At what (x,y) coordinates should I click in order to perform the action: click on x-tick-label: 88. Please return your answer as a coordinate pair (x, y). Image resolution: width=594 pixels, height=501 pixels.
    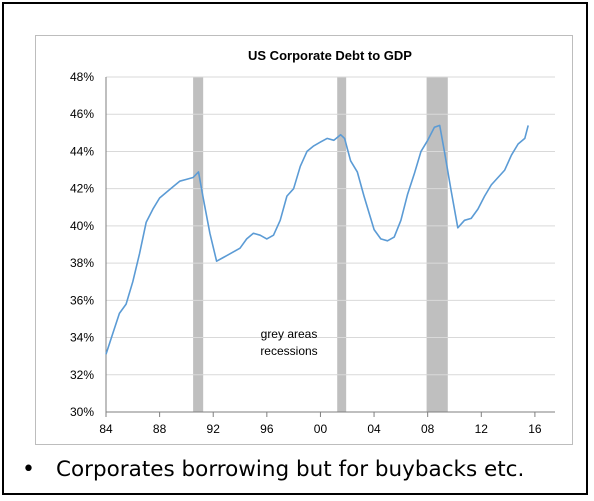
    Looking at the image, I should click on (160, 429).